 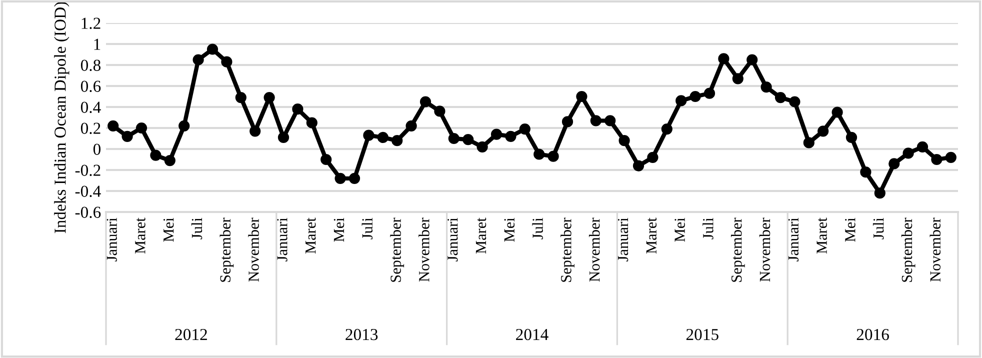 What do you see at coordinates (88, 212) in the screenshot?
I see `y-tick-label: -0.6` at bounding box center [88, 212].